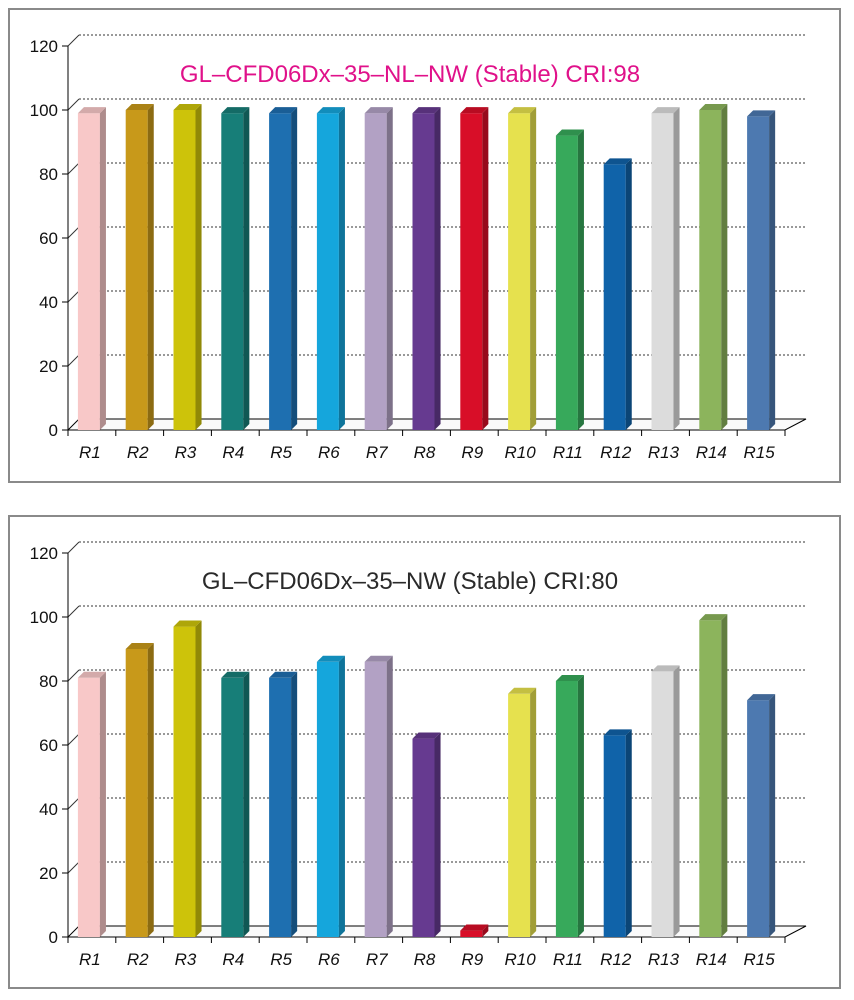  What do you see at coordinates (48, 366) in the screenshot?
I see `y-tick-label: 20` at bounding box center [48, 366].